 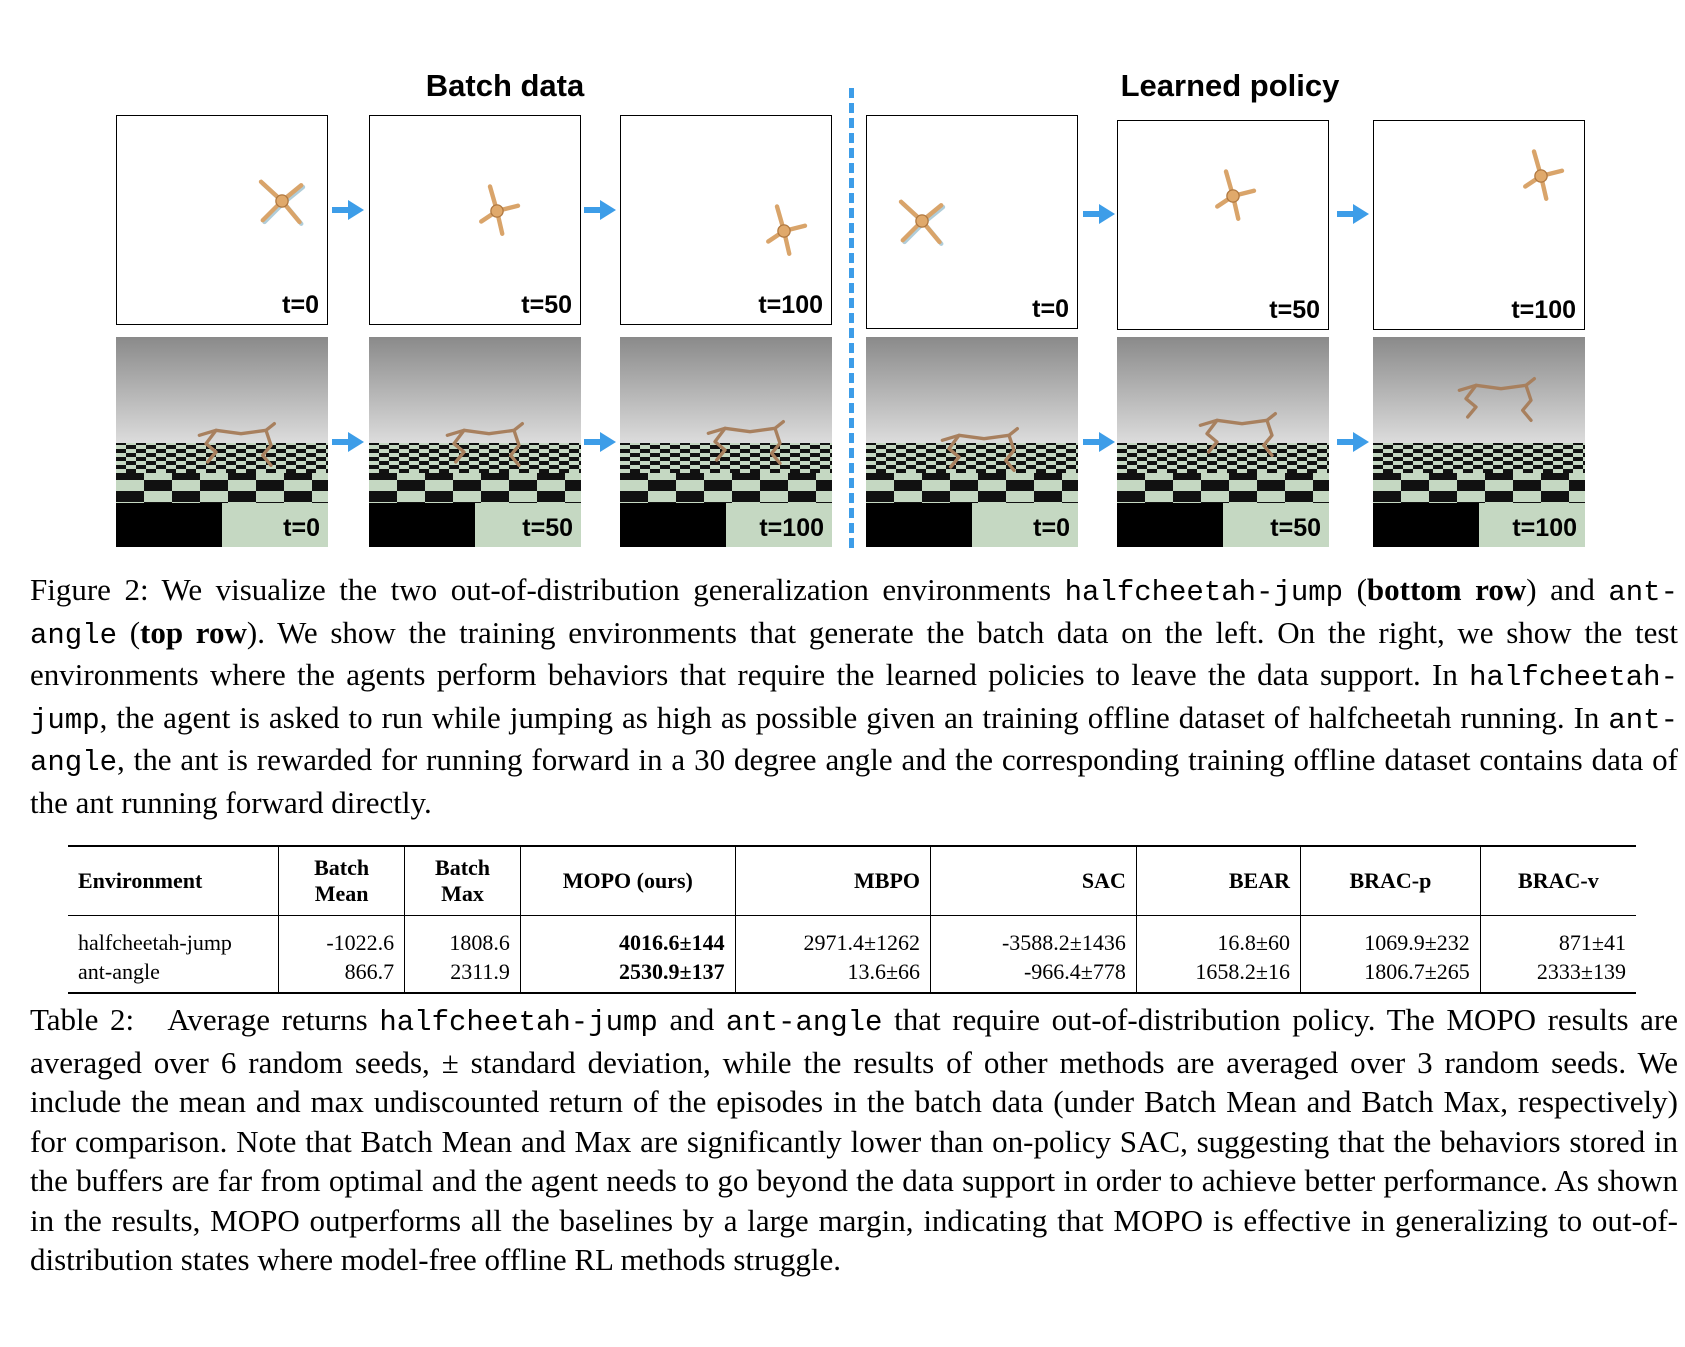 I want to click on cheetah-panel-batch-t0: t=0, so click(x=222, y=442).